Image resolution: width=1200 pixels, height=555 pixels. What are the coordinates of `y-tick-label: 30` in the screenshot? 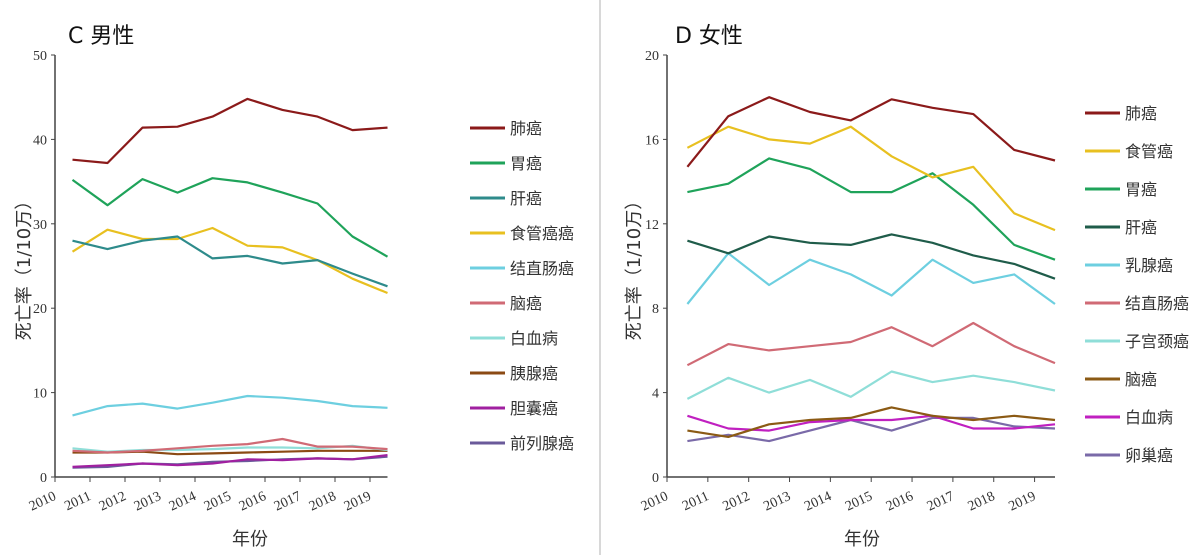 It's located at (40, 225).